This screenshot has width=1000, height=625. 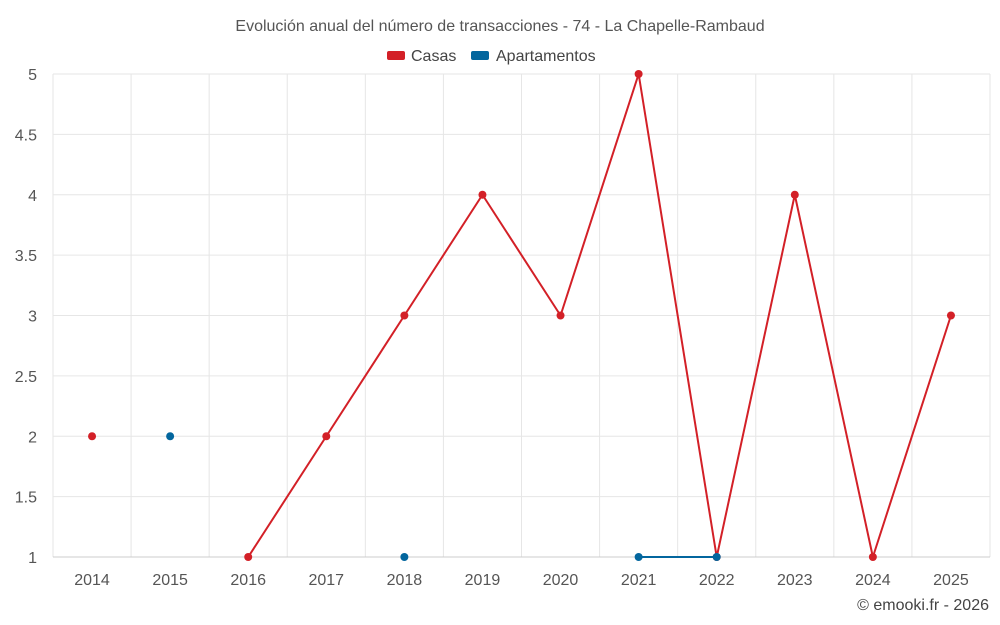 What do you see at coordinates (405, 580) in the screenshot?
I see `x-tick-label: 2018` at bounding box center [405, 580].